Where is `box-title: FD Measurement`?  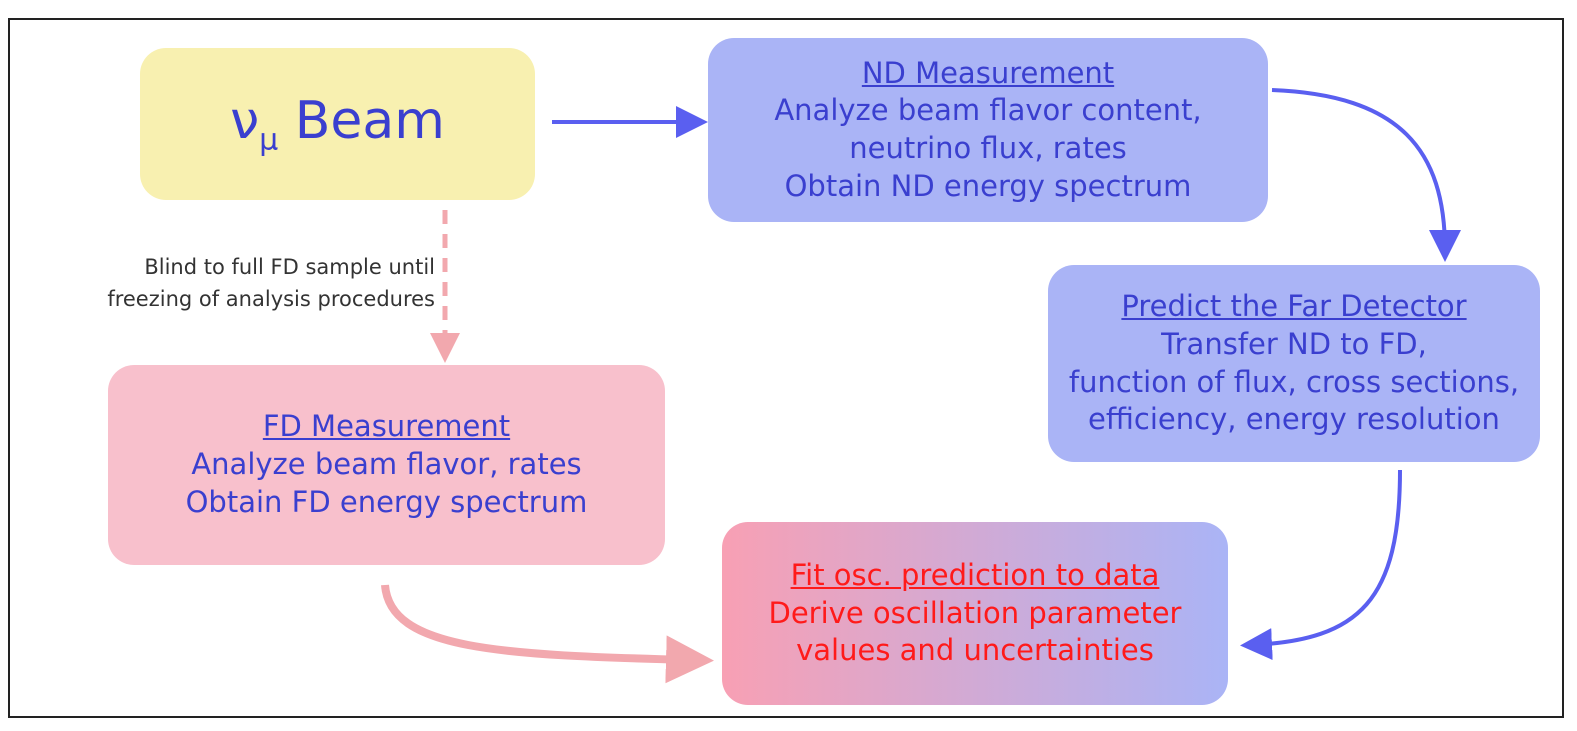
box-title: FD Measurement is located at coordinates (386, 426).